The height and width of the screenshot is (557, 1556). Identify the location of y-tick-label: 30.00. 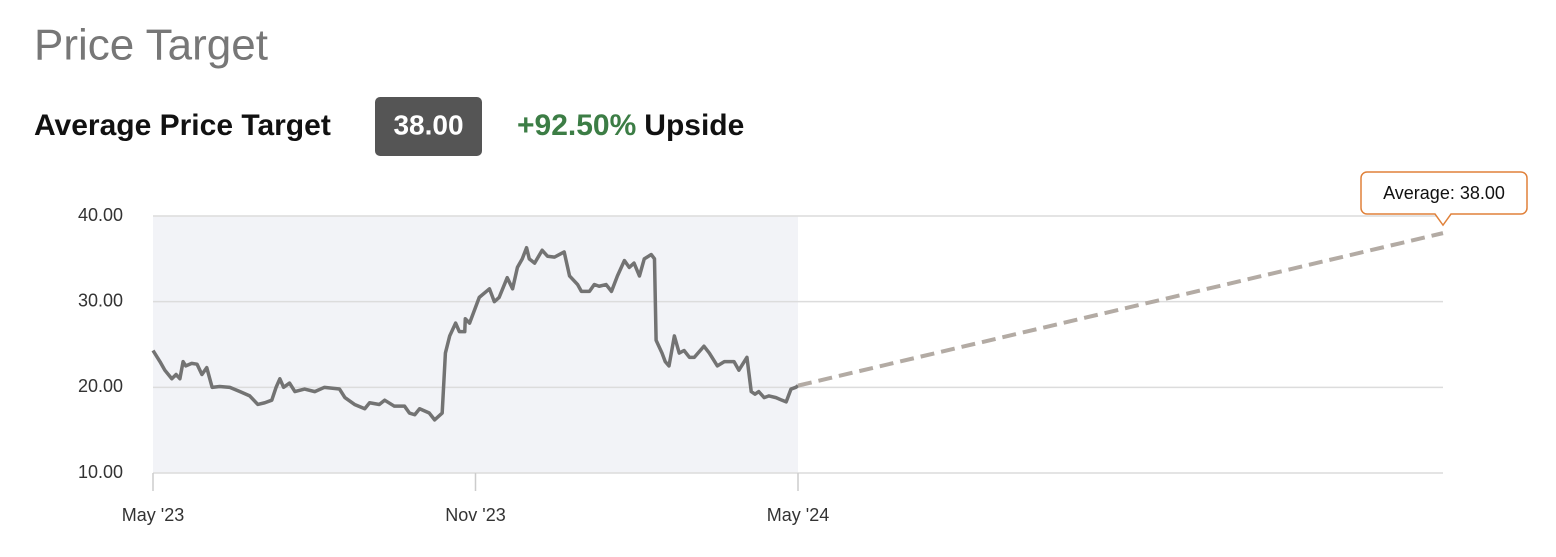
(100, 300).